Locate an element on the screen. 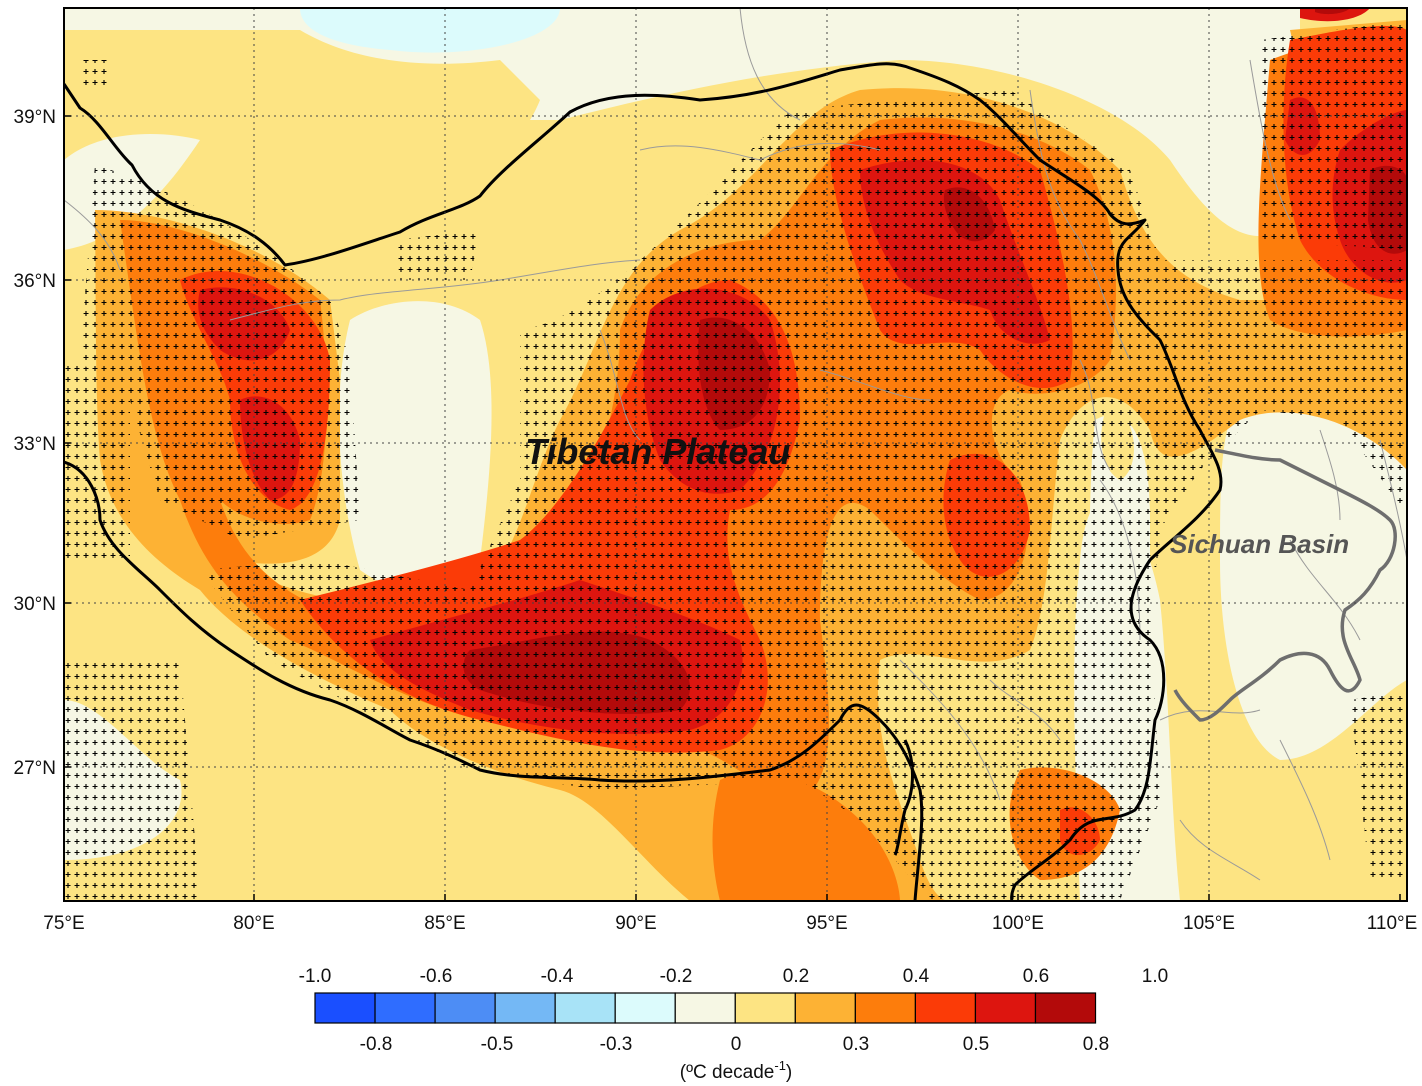 The image size is (1422, 1086). cooling-area-north is located at coordinates (430, 30).